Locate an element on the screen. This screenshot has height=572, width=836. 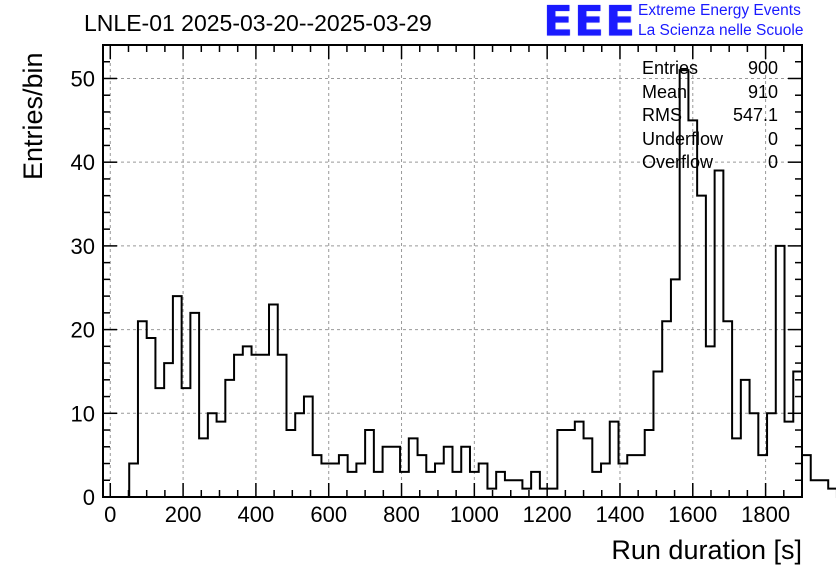
stat-value: 900 is located at coordinates (762, 68).